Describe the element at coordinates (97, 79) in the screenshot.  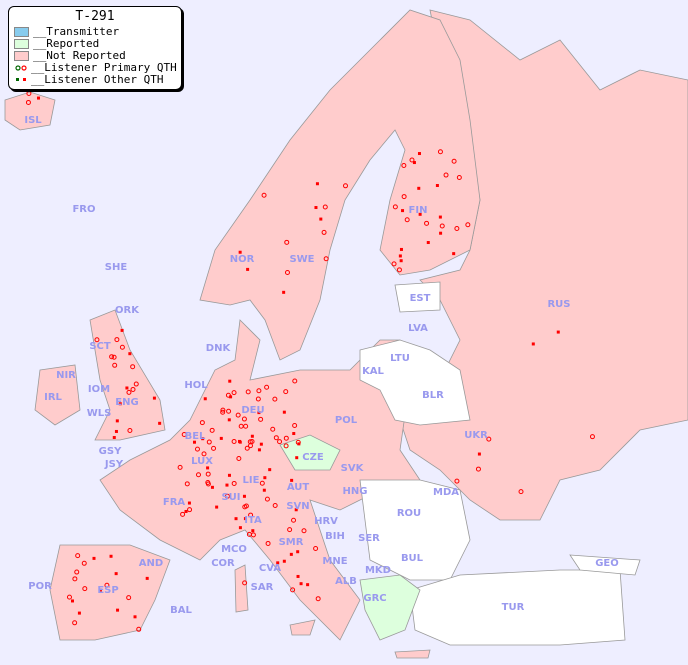
I see `legend-label: __Listener Other QTH` at that location.